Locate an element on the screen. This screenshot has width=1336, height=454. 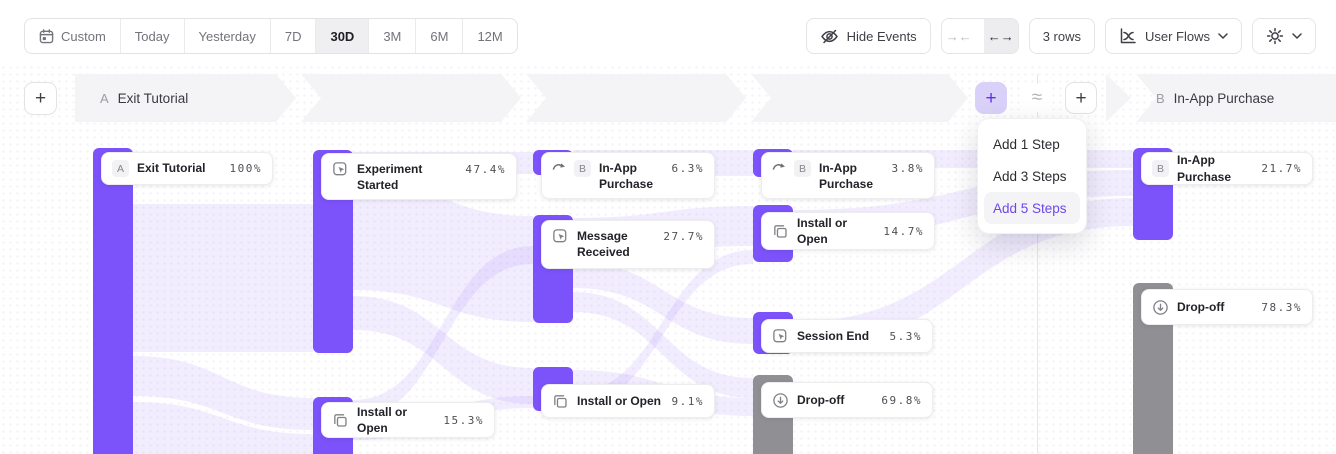
date-range-custom: Custom is located at coordinates (73, 36).